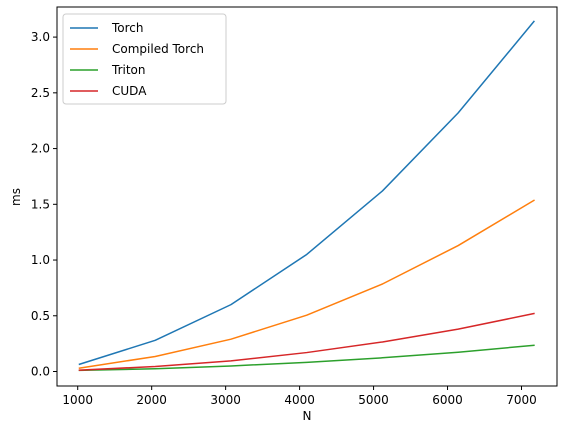 This screenshot has height=432, width=567. What do you see at coordinates (77, 400) in the screenshot?
I see `x-tick-label: 1000` at bounding box center [77, 400].